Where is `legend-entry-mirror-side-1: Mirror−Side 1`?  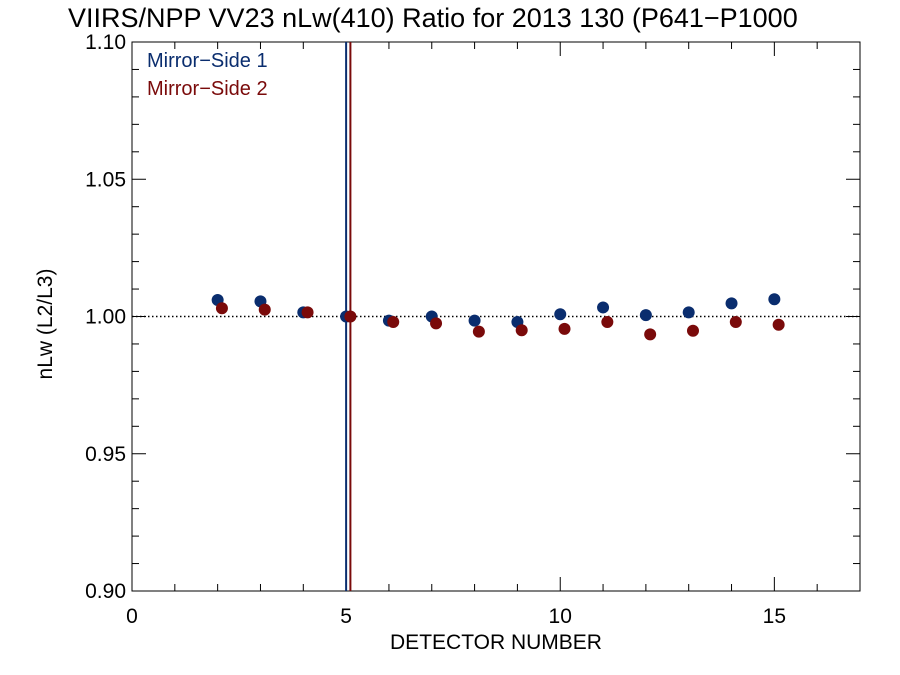 legend-entry-mirror-side-1: Mirror−Side 1 is located at coordinates (207, 61).